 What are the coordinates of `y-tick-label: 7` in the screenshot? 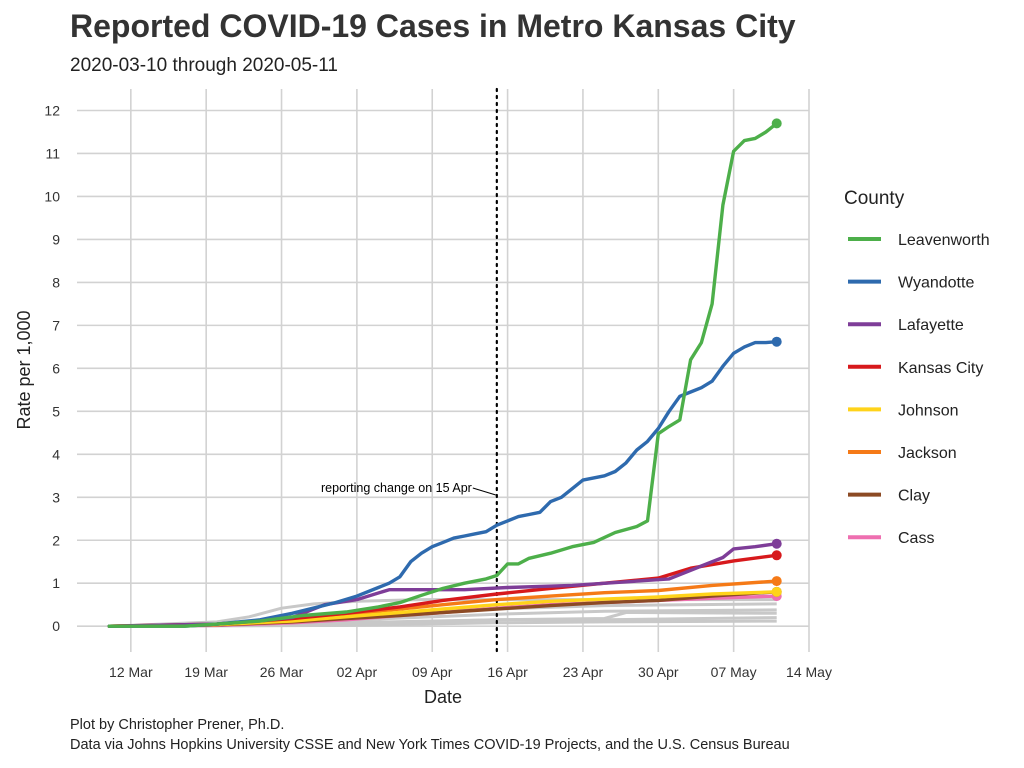 It's located at (56, 325).